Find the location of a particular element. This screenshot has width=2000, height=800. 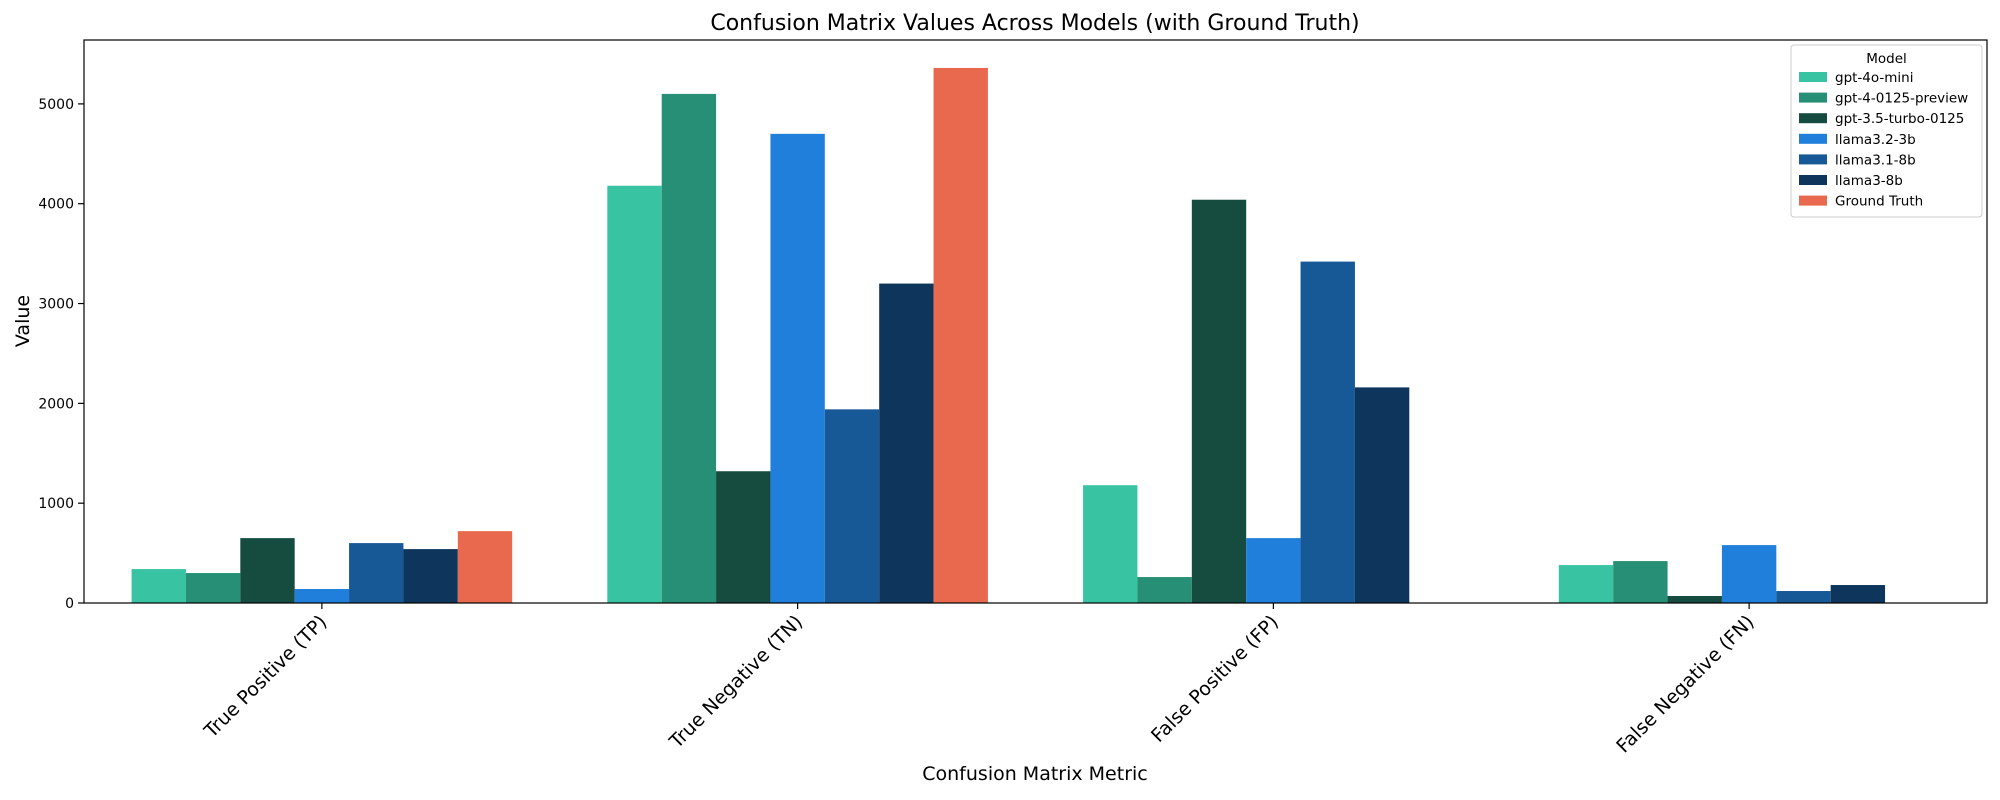

y-tick-label: 1000 is located at coordinates (56, 504).